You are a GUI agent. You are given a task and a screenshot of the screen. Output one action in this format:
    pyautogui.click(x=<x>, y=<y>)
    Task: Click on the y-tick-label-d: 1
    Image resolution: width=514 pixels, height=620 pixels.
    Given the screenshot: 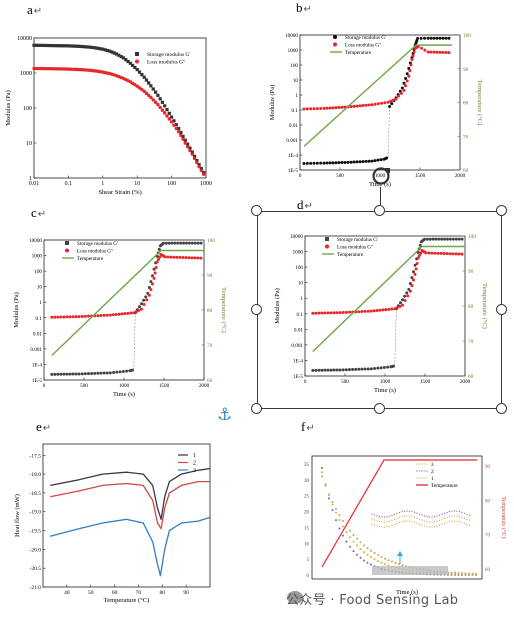 What is the action you would take?
    pyautogui.click(x=301, y=299)
    